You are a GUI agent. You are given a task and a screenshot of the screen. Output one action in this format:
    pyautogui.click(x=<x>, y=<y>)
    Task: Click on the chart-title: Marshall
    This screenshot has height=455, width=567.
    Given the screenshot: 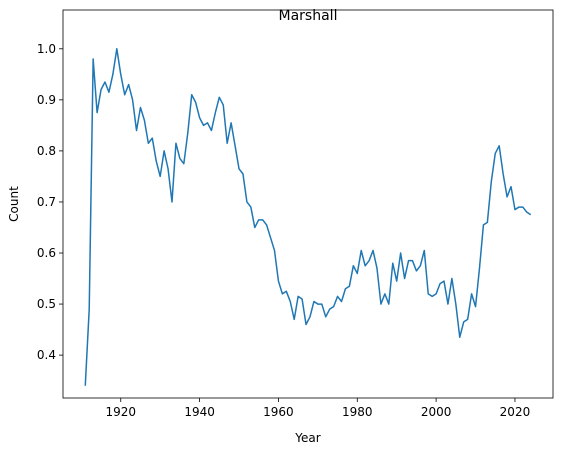 What is the action you would take?
    pyautogui.click(x=308, y=16)
    